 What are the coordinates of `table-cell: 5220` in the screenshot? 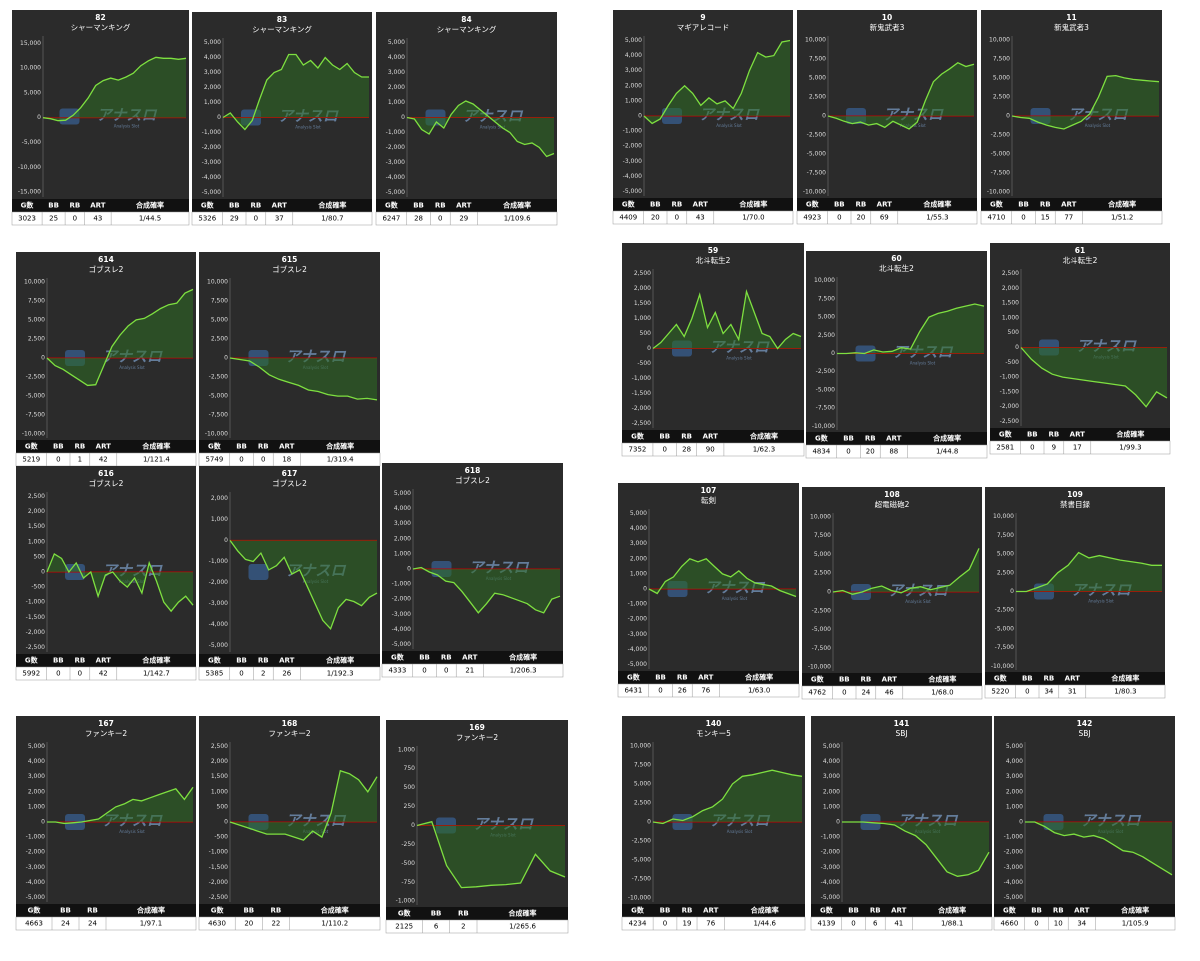 It's located at (1000, 692).